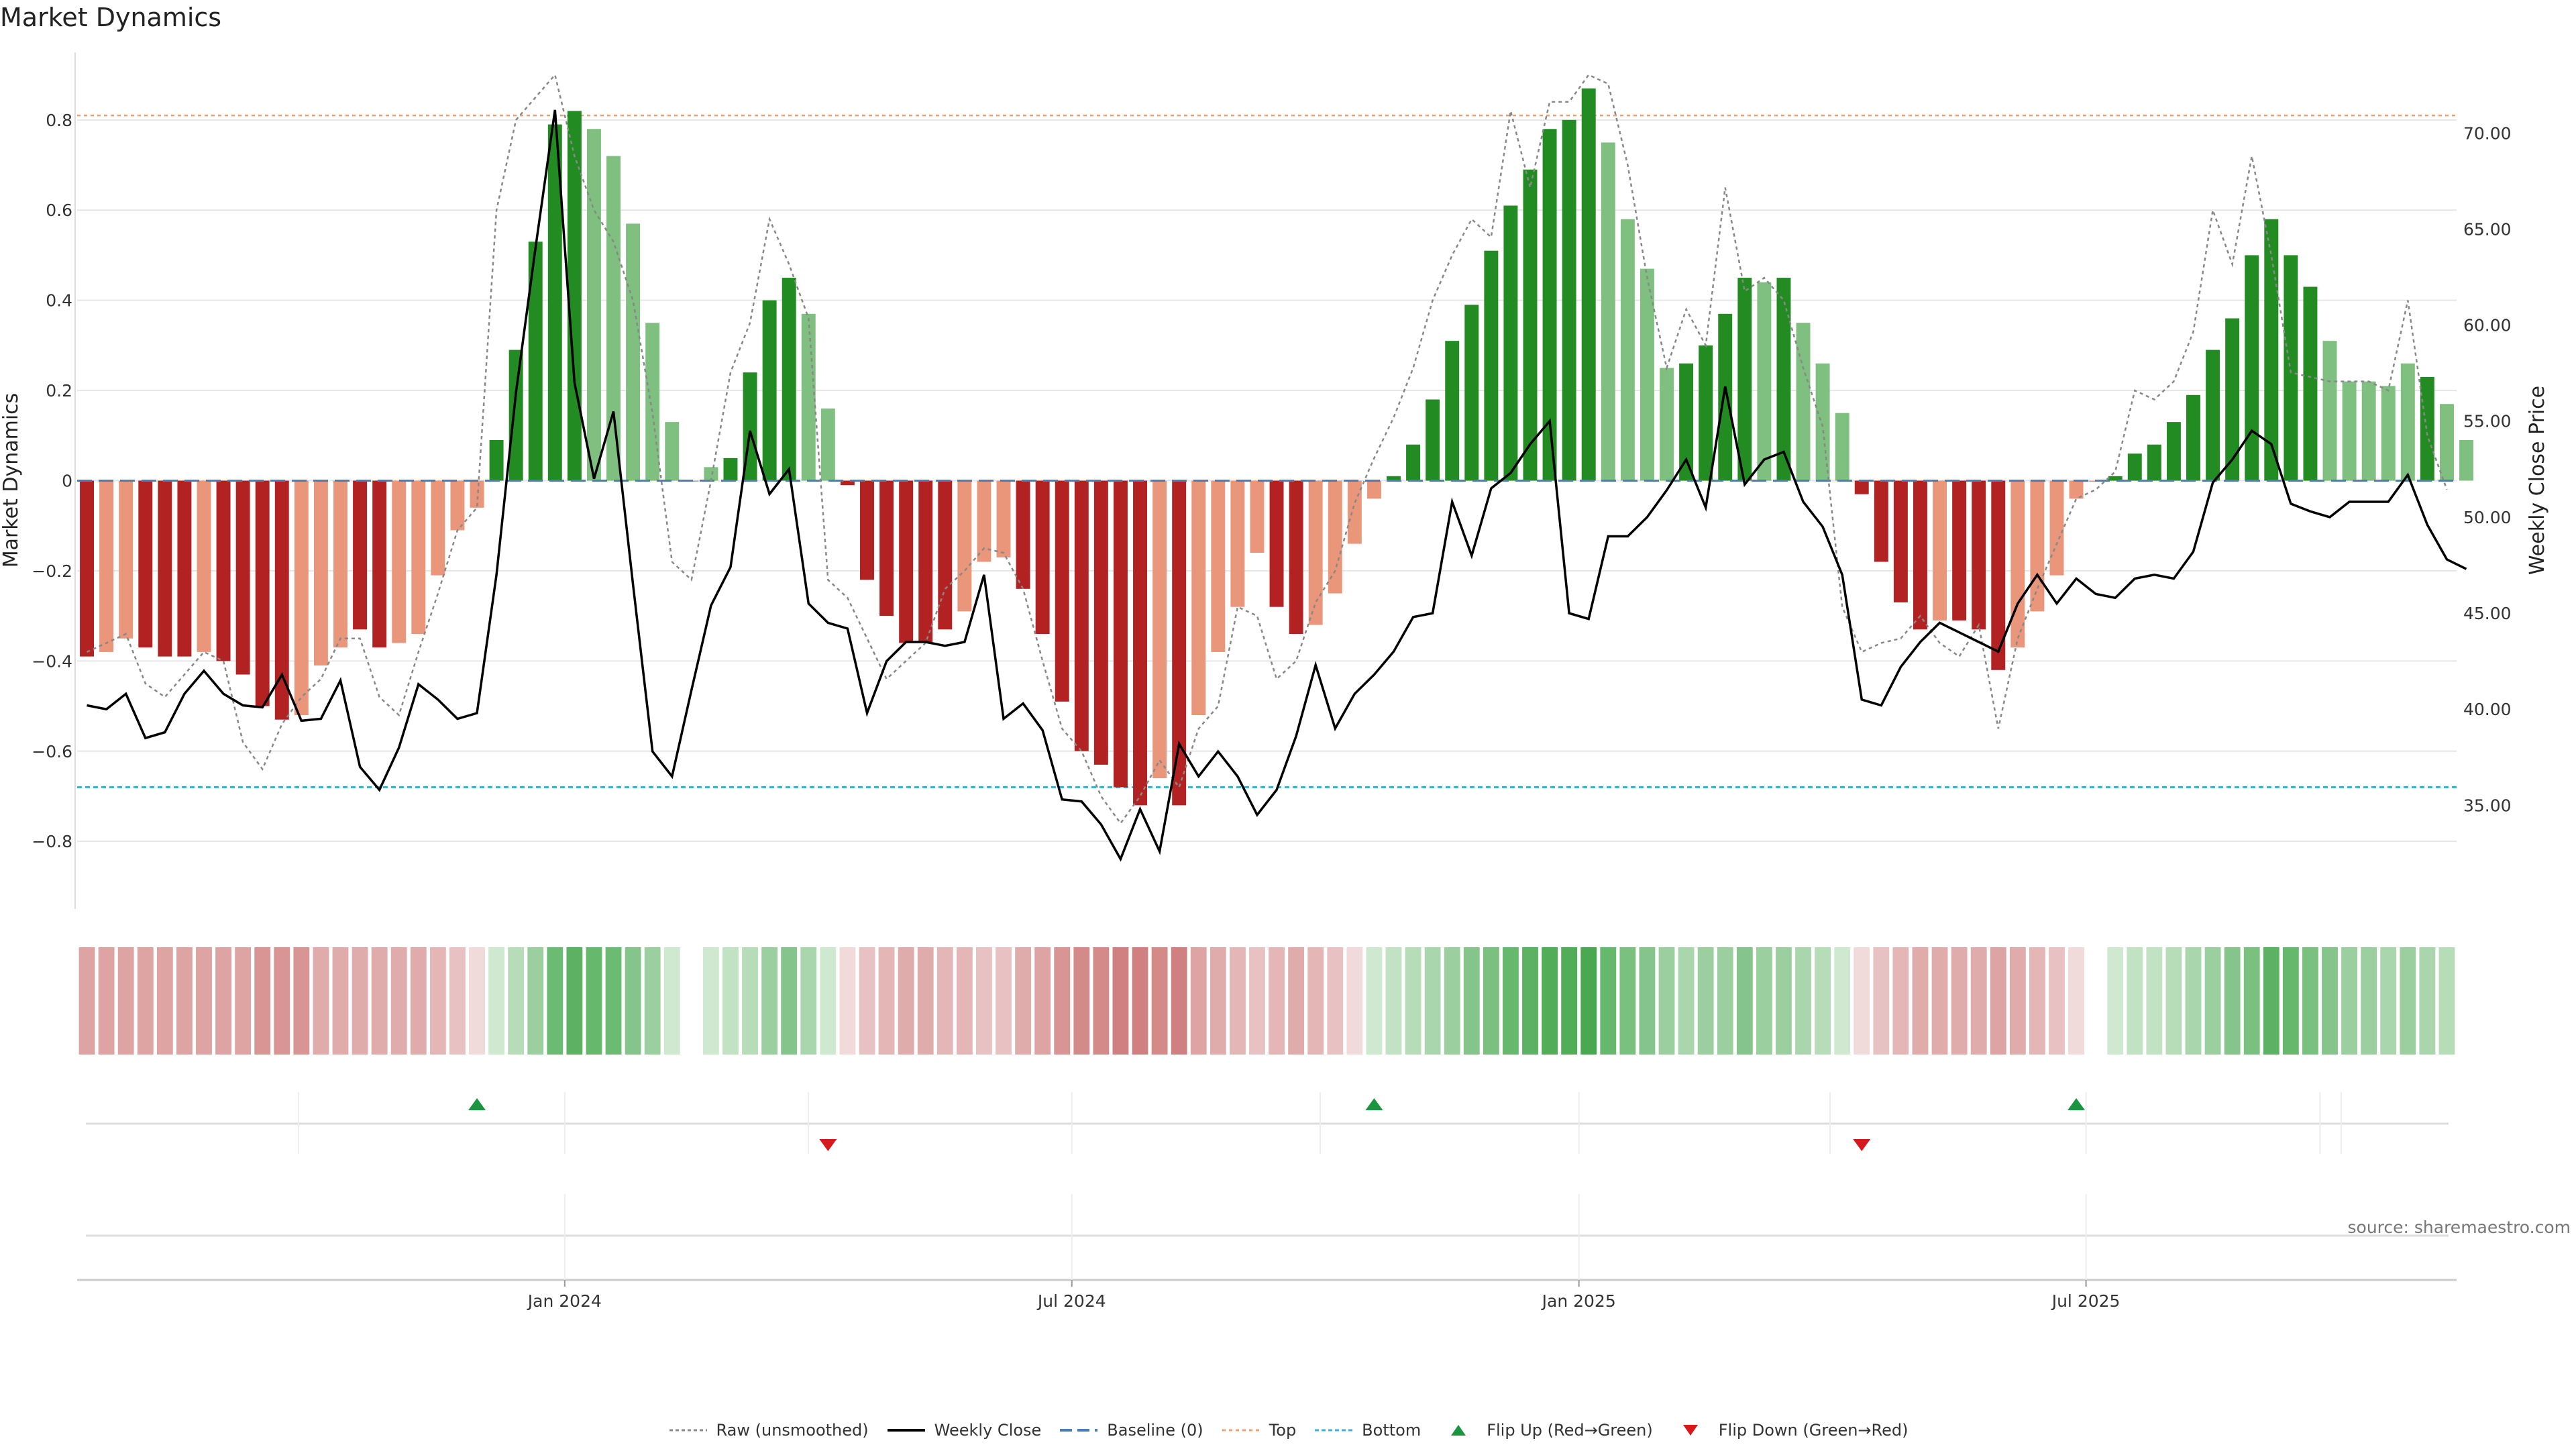 The height and width of the screenshot is (1449, 2576). I want to click on legend-item-top: Top, so click(1259, 1430).